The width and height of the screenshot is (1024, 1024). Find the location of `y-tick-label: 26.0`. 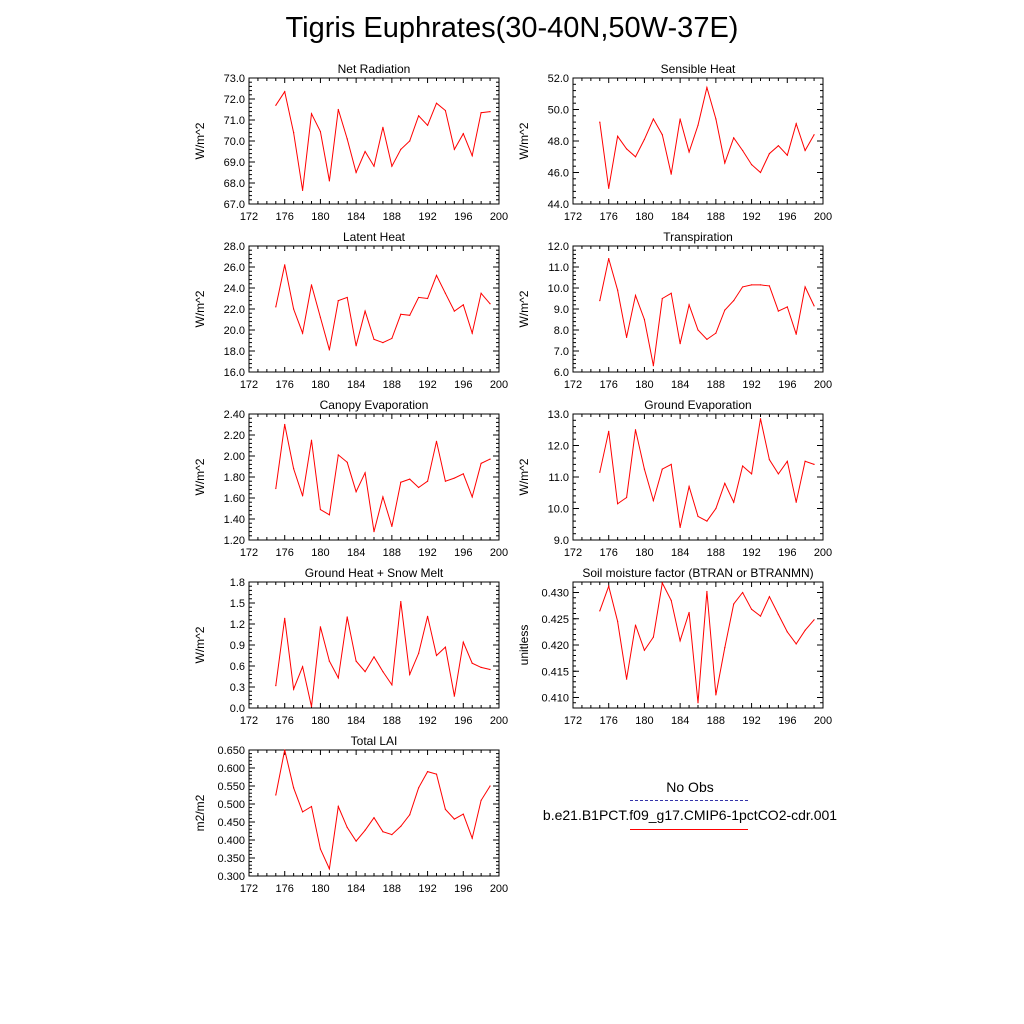

y-tick-label: 26.0 is located at coordinates (234, 268).